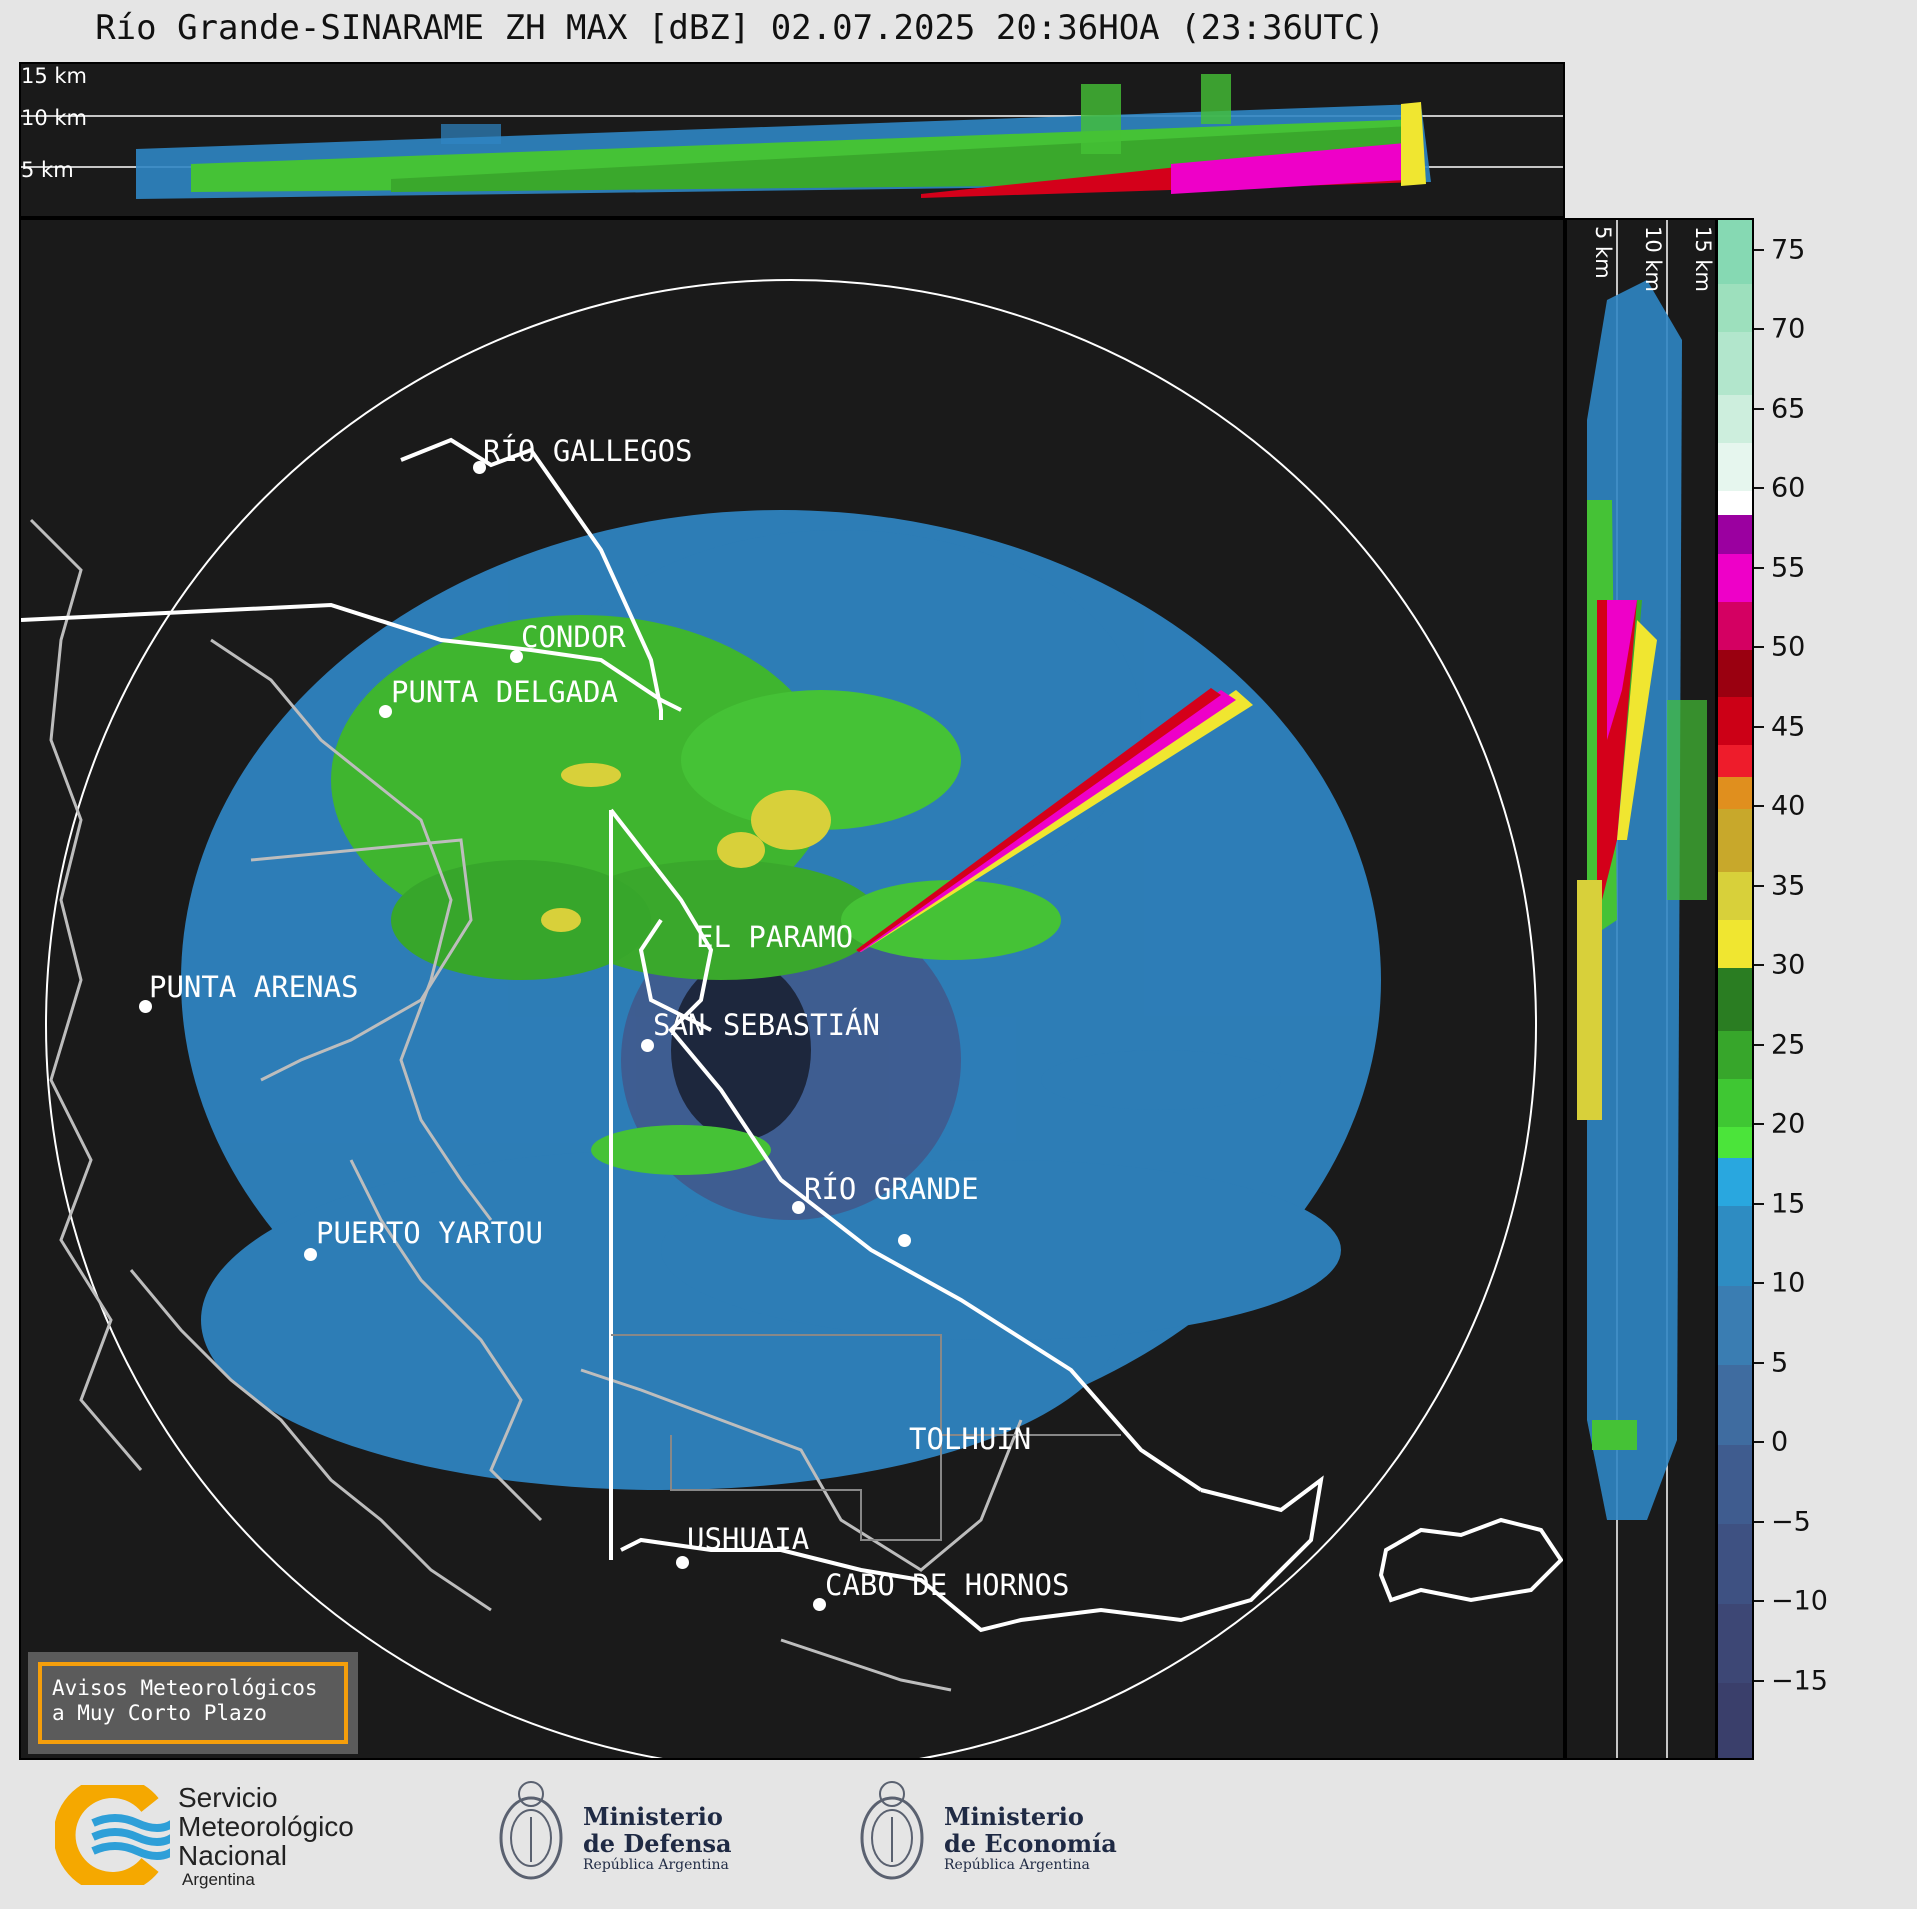 This screenshot has height=1909, width=1917. I want to click on reflectivity-colorbar, so click(1735, 989).